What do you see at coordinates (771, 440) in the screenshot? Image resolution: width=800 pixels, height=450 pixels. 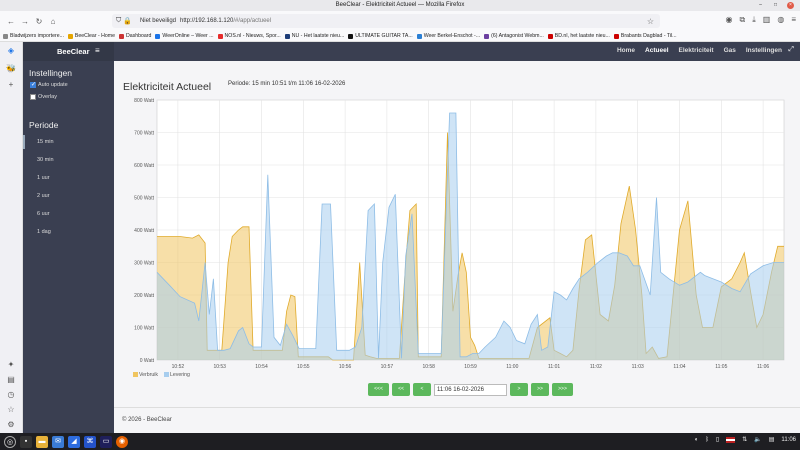 I see `clipboard-icon: ▤` at bounding box center [771, 440].